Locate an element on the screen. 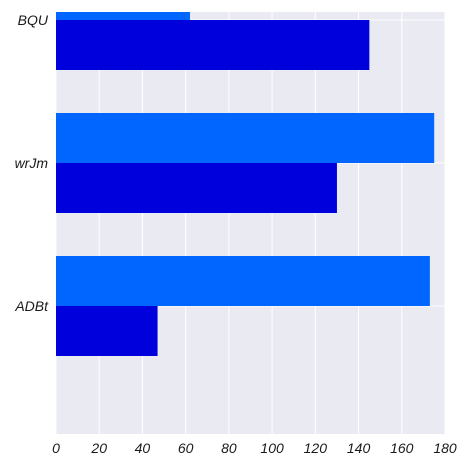 The height and width of the screenshot is (468, 468). x-tick-label-160: 160 is located at coordinates (402, 448).